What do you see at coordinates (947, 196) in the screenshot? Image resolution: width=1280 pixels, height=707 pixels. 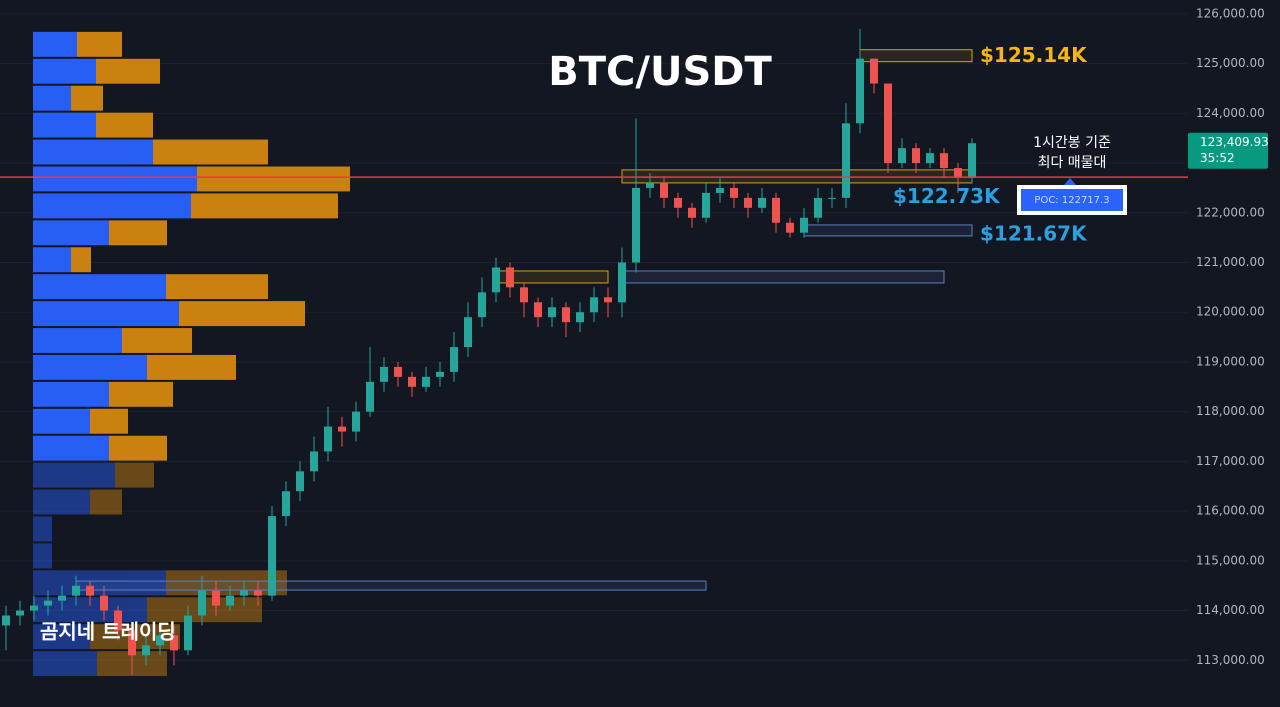 I see `price-annotation: $122.73K` at bounding box center [947, 196].